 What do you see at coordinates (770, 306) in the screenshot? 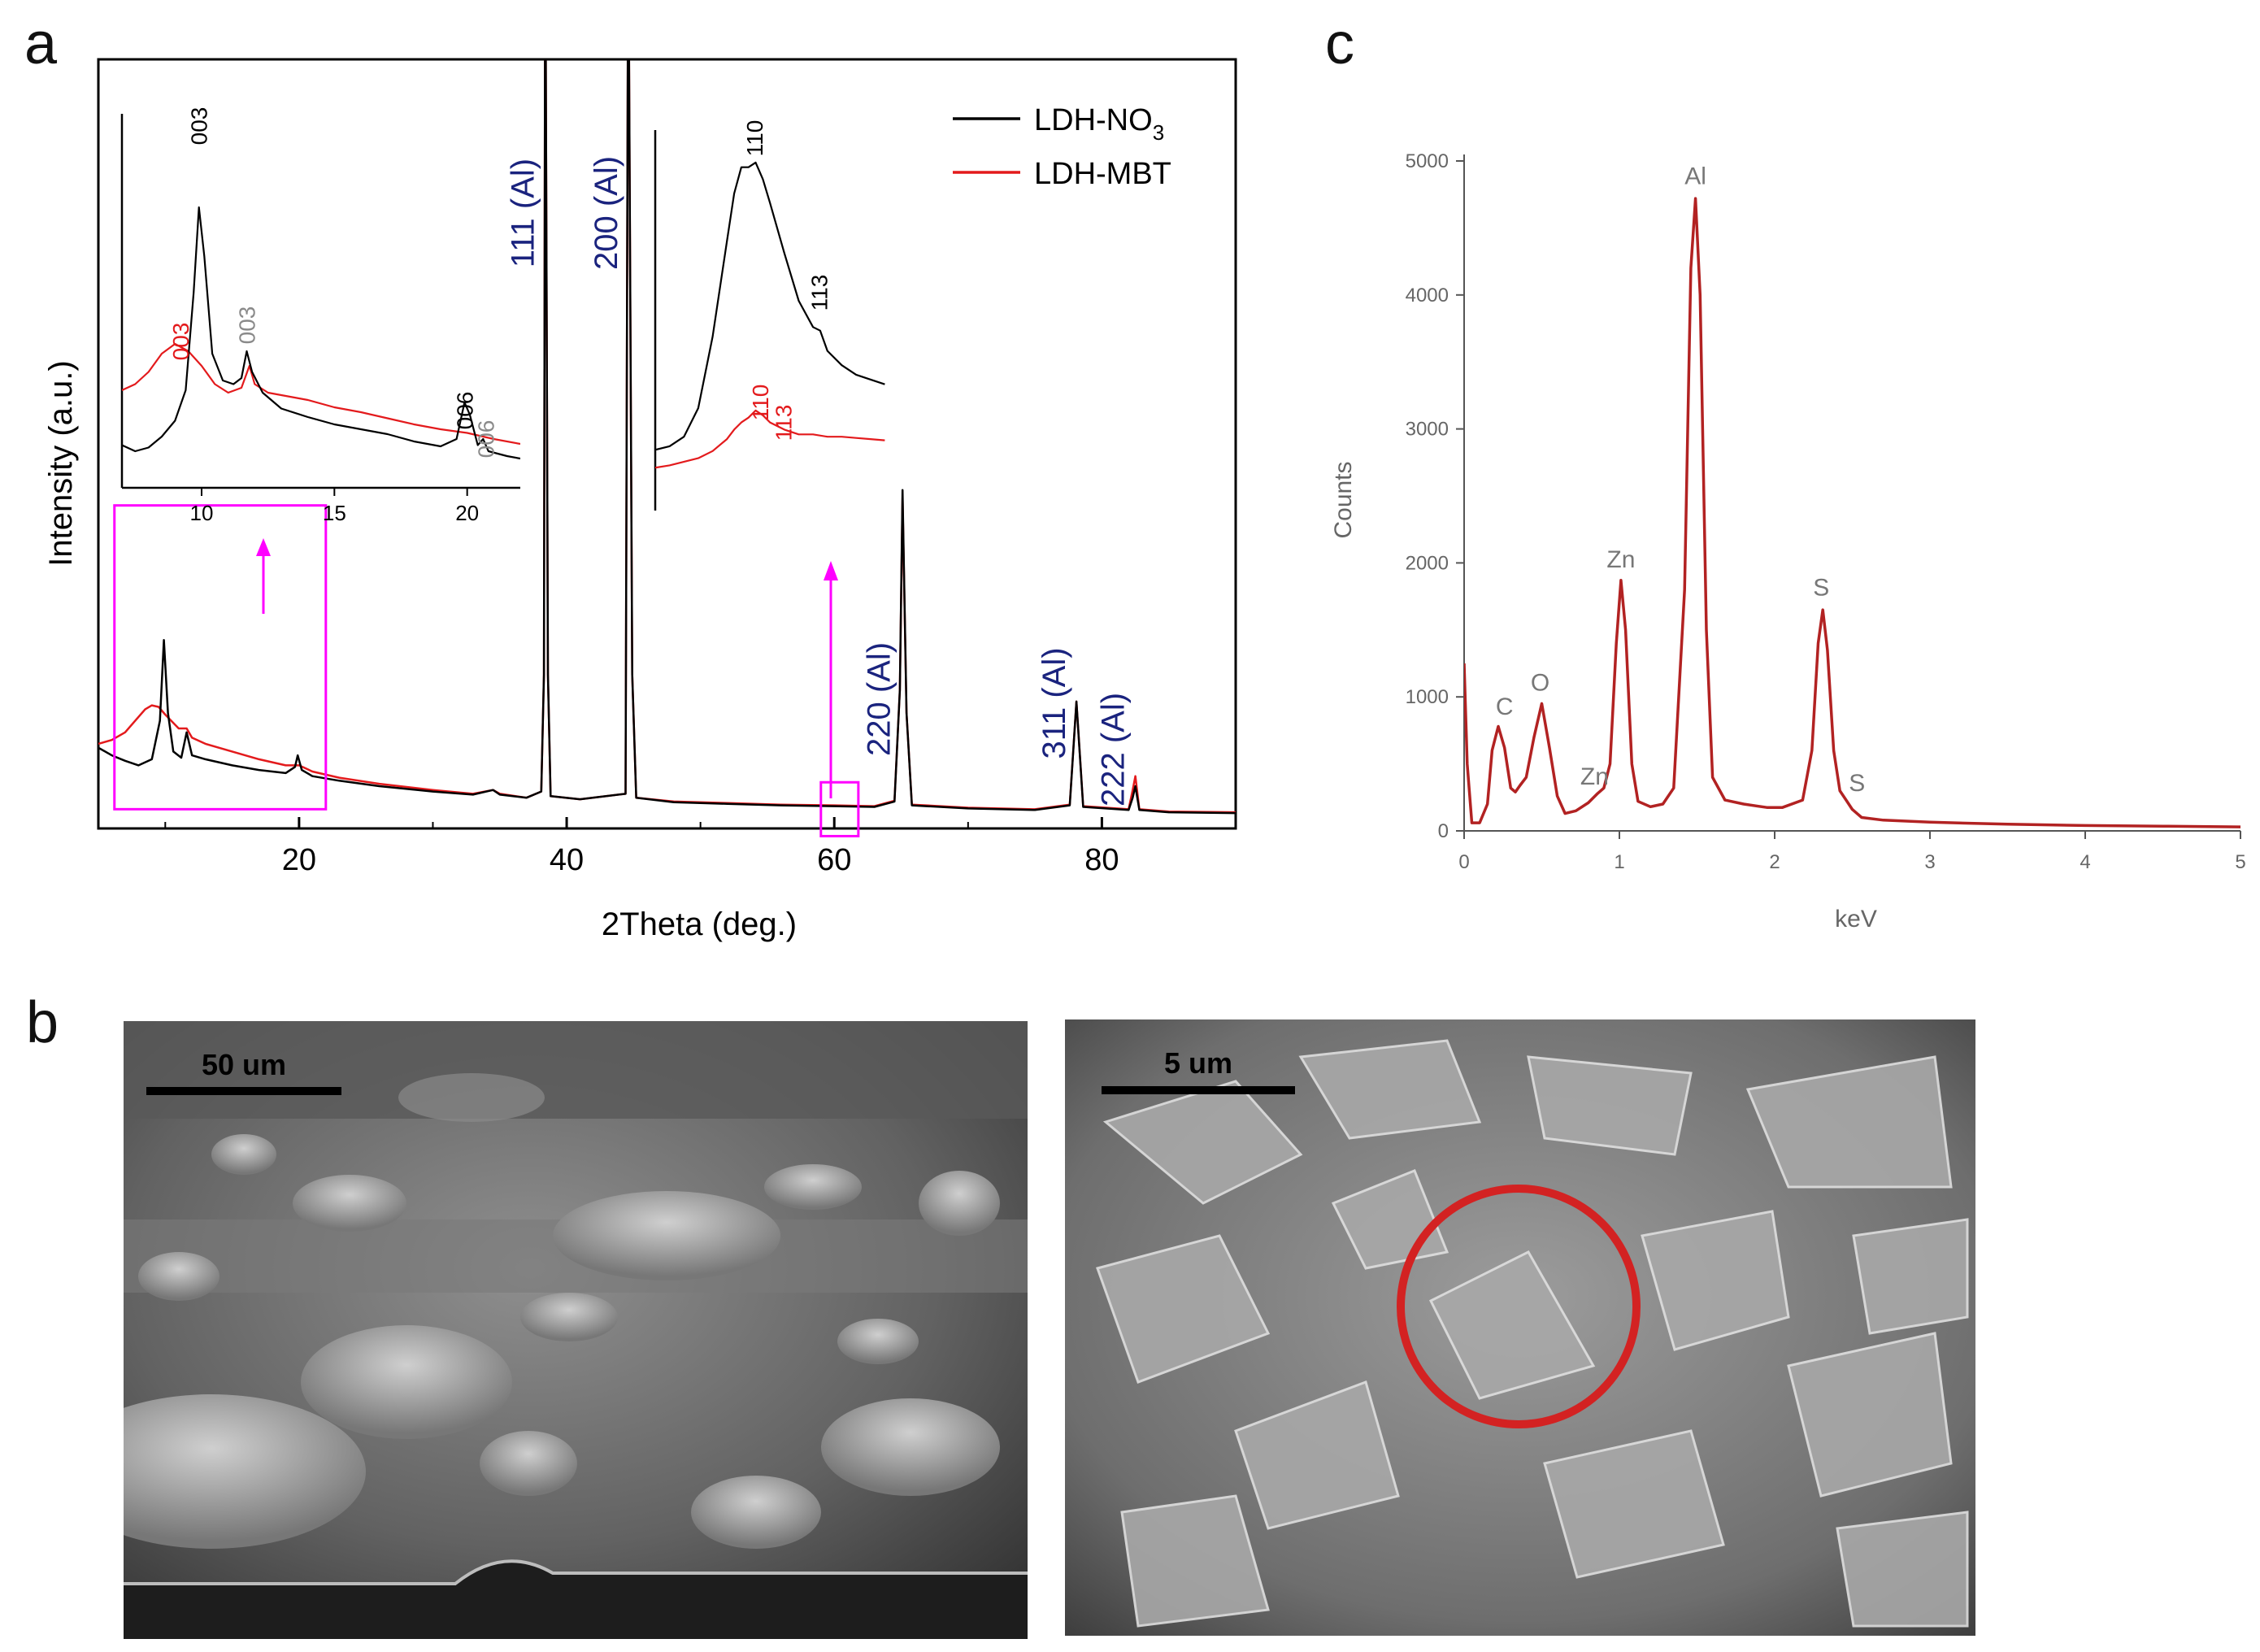
I see `inset-high-series-ldh-no3` at bounding box center [770, 306].